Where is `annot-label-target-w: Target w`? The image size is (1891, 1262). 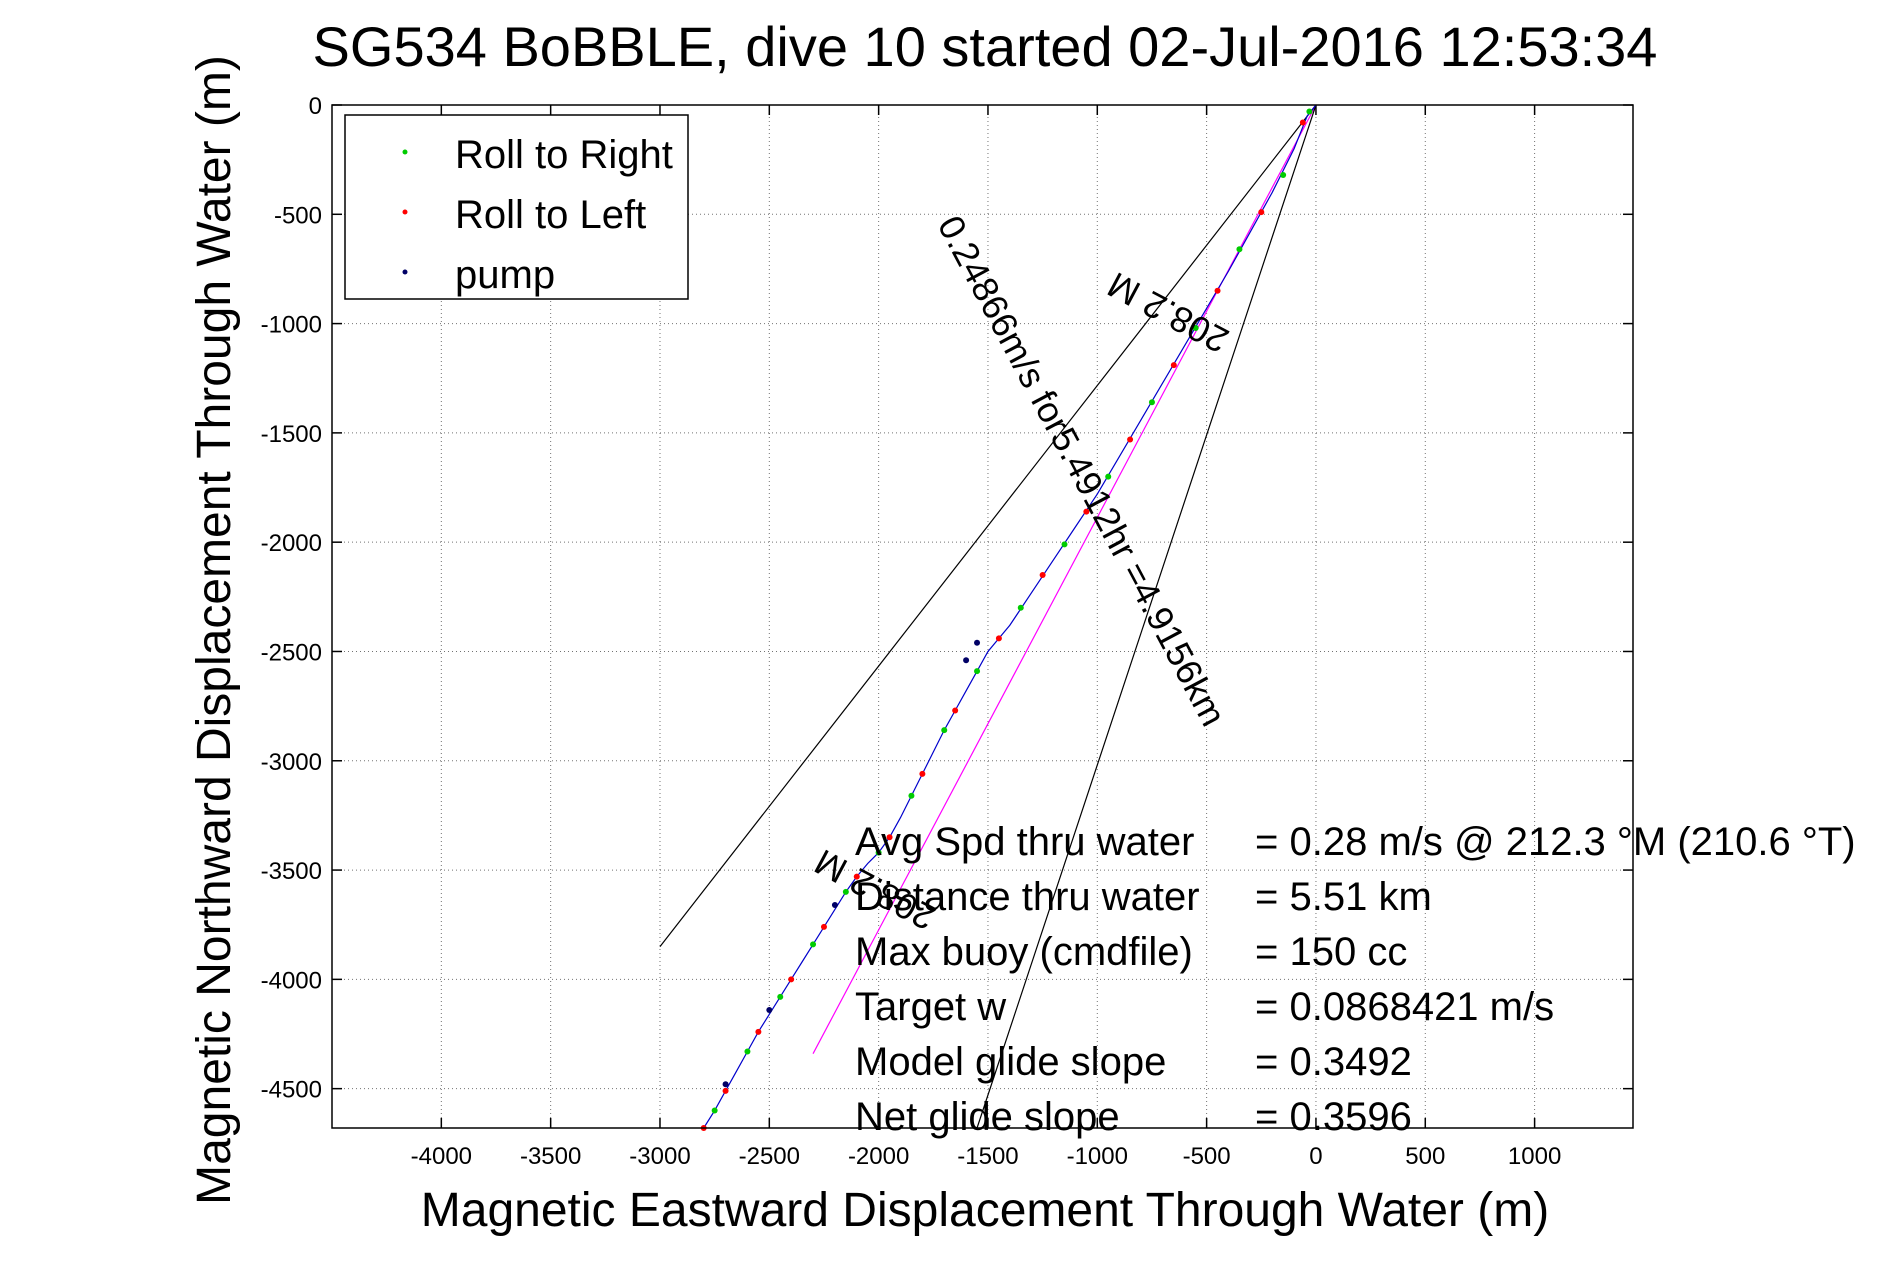
annot-label-target-w: Target w is located at coordinates (930, 1007).